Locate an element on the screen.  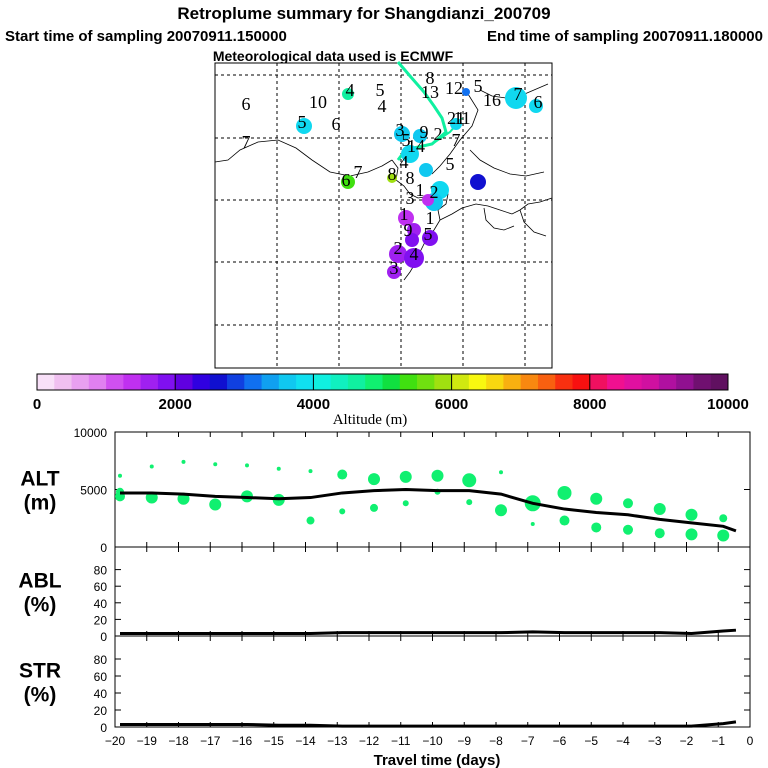
map-day-label: 8 is located at coordinates (410, 178).